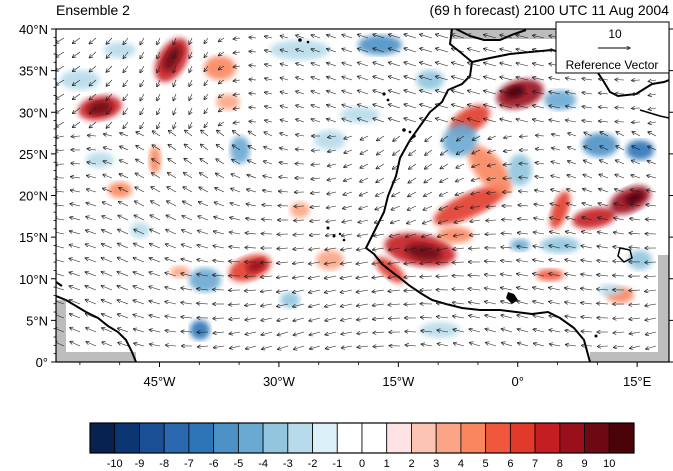 Image resolution: width=673 pixels, height=471 pixels. What do you see at coordinates (609, 464) in the screenshot?
I see `colorbar-tick-label: 10` at bounding box center [609, 464].